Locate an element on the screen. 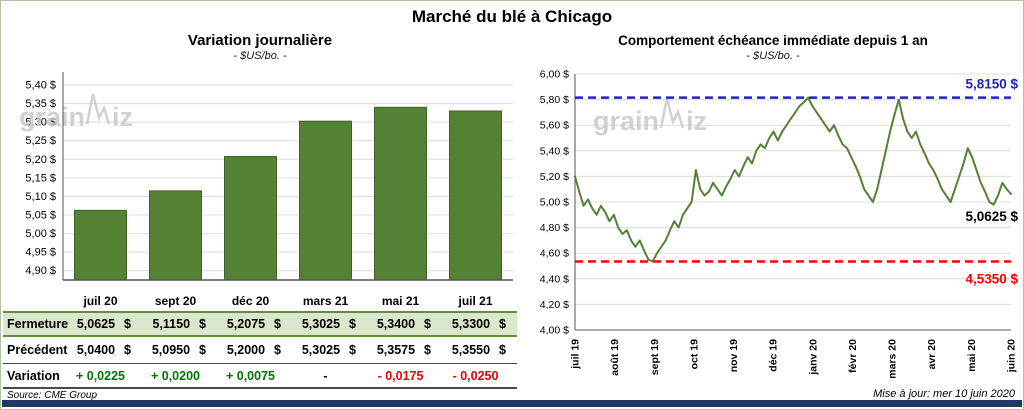 Image resolution: width=1024 pixels, height=410 pixels. y-tick-label: 4,95 $ is located at coordinates (40, 253).